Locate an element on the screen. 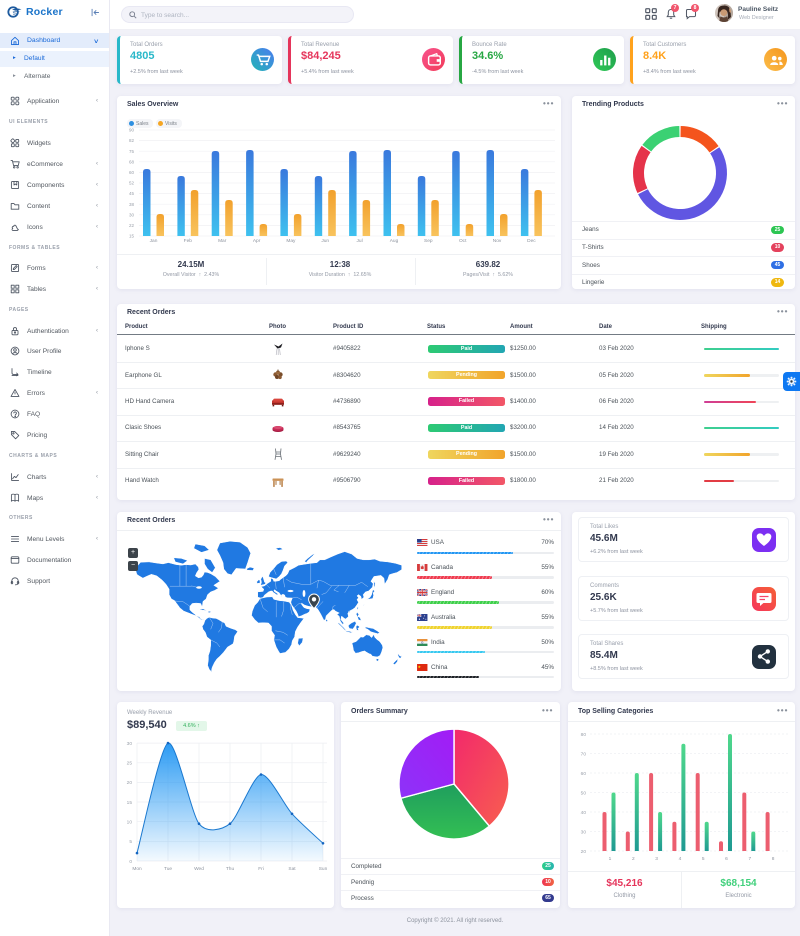 The image size is (800, 936). svg-text: 80 is located at coordinates (584, 735).